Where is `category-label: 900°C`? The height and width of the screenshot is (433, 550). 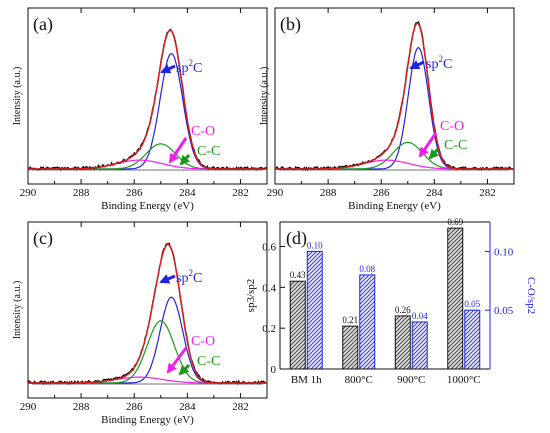 category-label: 900°C is located at coordinates (411, 380).